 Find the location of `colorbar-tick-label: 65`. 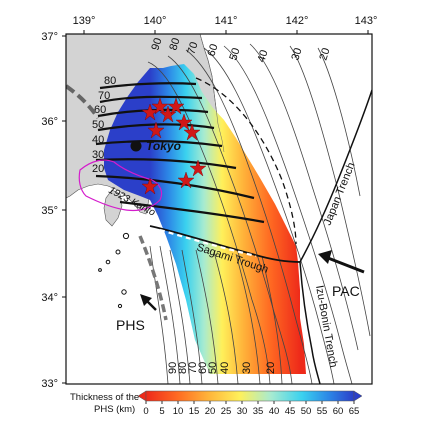

colorbar-tick-label: 65 is located at coordinates (354, 411).